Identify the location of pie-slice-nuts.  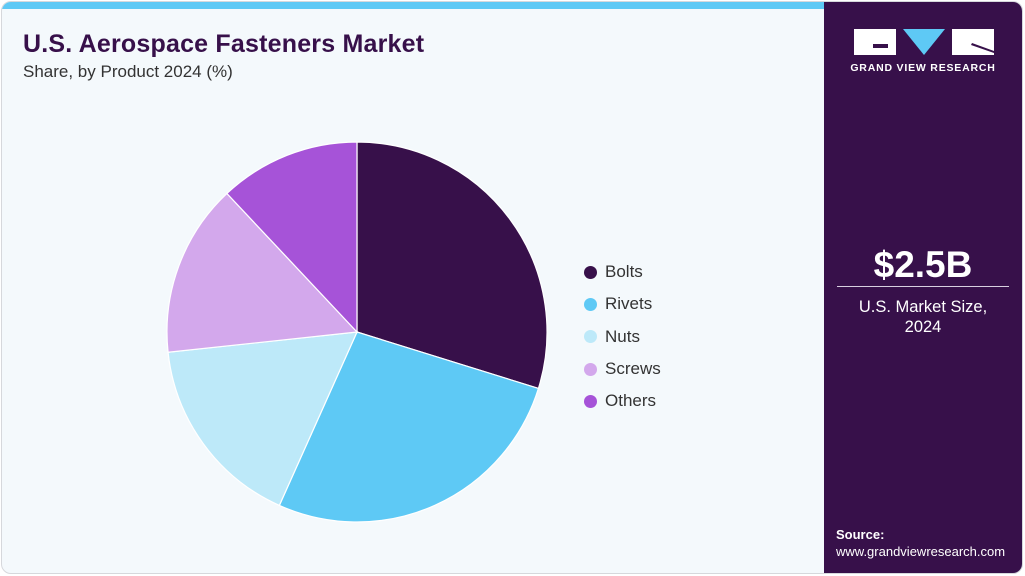
(262, 419).